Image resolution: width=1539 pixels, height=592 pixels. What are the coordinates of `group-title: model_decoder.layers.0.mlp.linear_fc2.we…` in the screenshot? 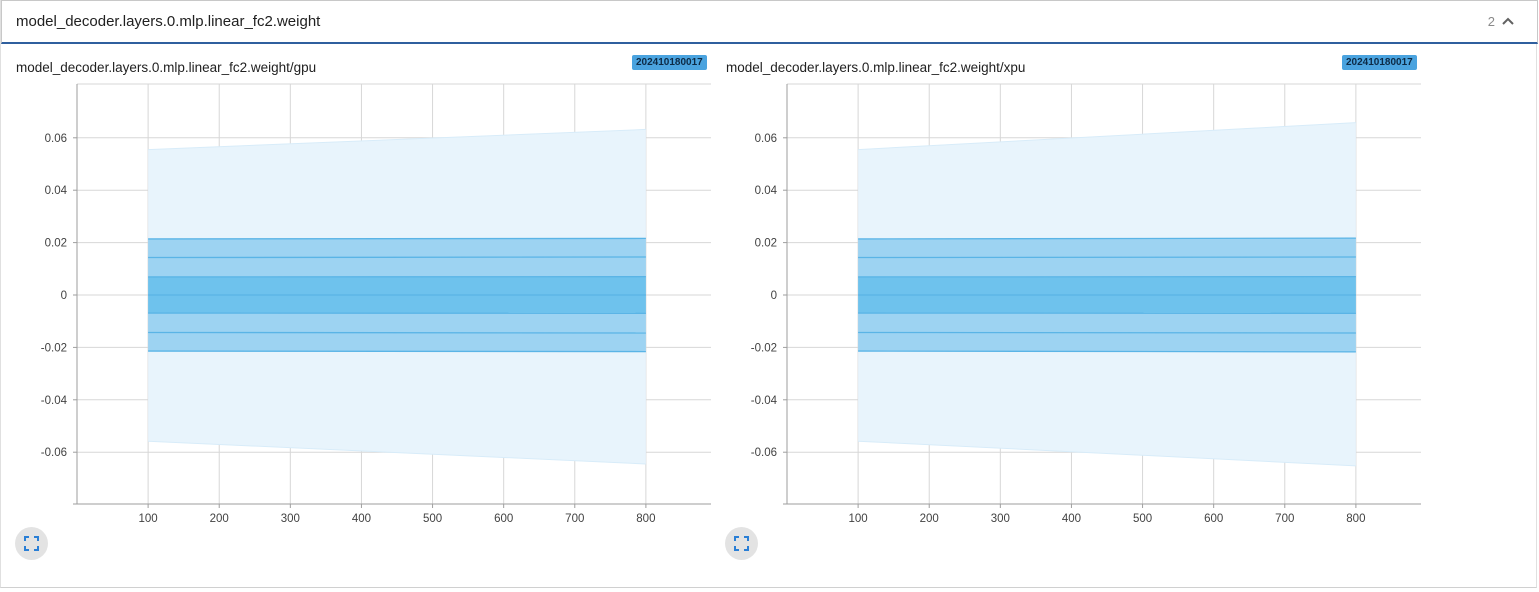 It's located at (168, 21).